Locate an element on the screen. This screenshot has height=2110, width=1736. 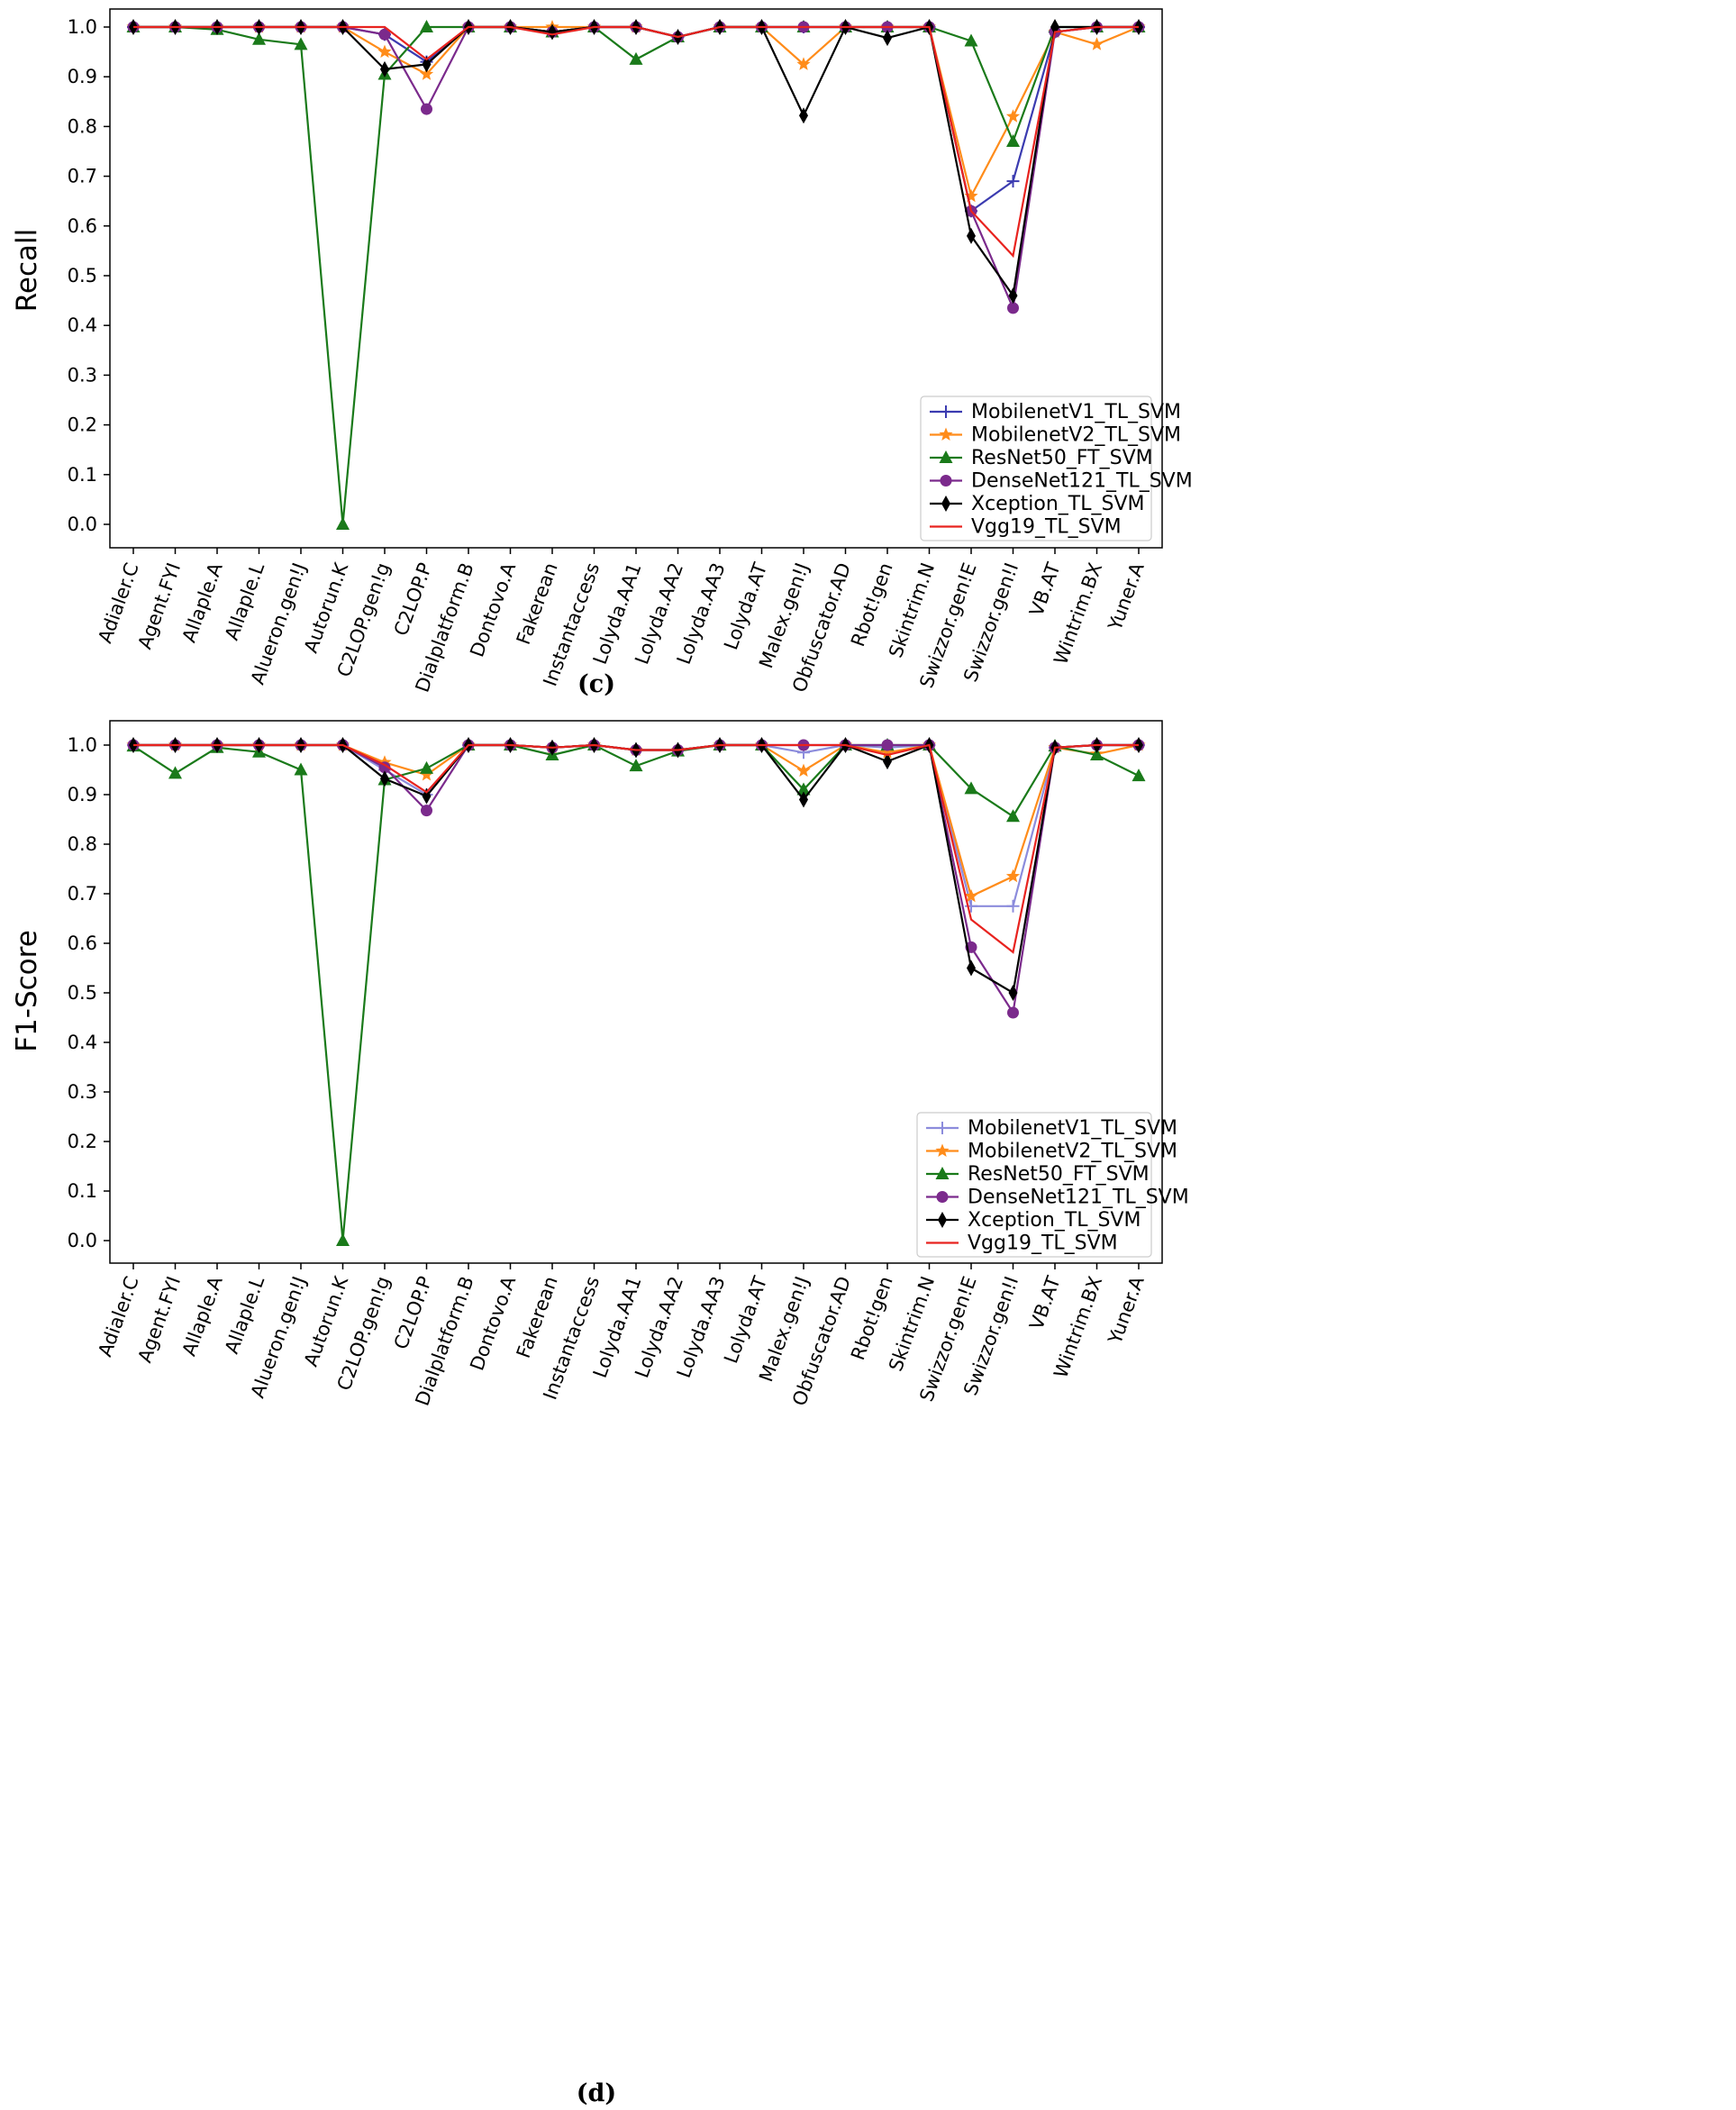
y-tick-label: 0.3 is located at coordinates (82, 1092).